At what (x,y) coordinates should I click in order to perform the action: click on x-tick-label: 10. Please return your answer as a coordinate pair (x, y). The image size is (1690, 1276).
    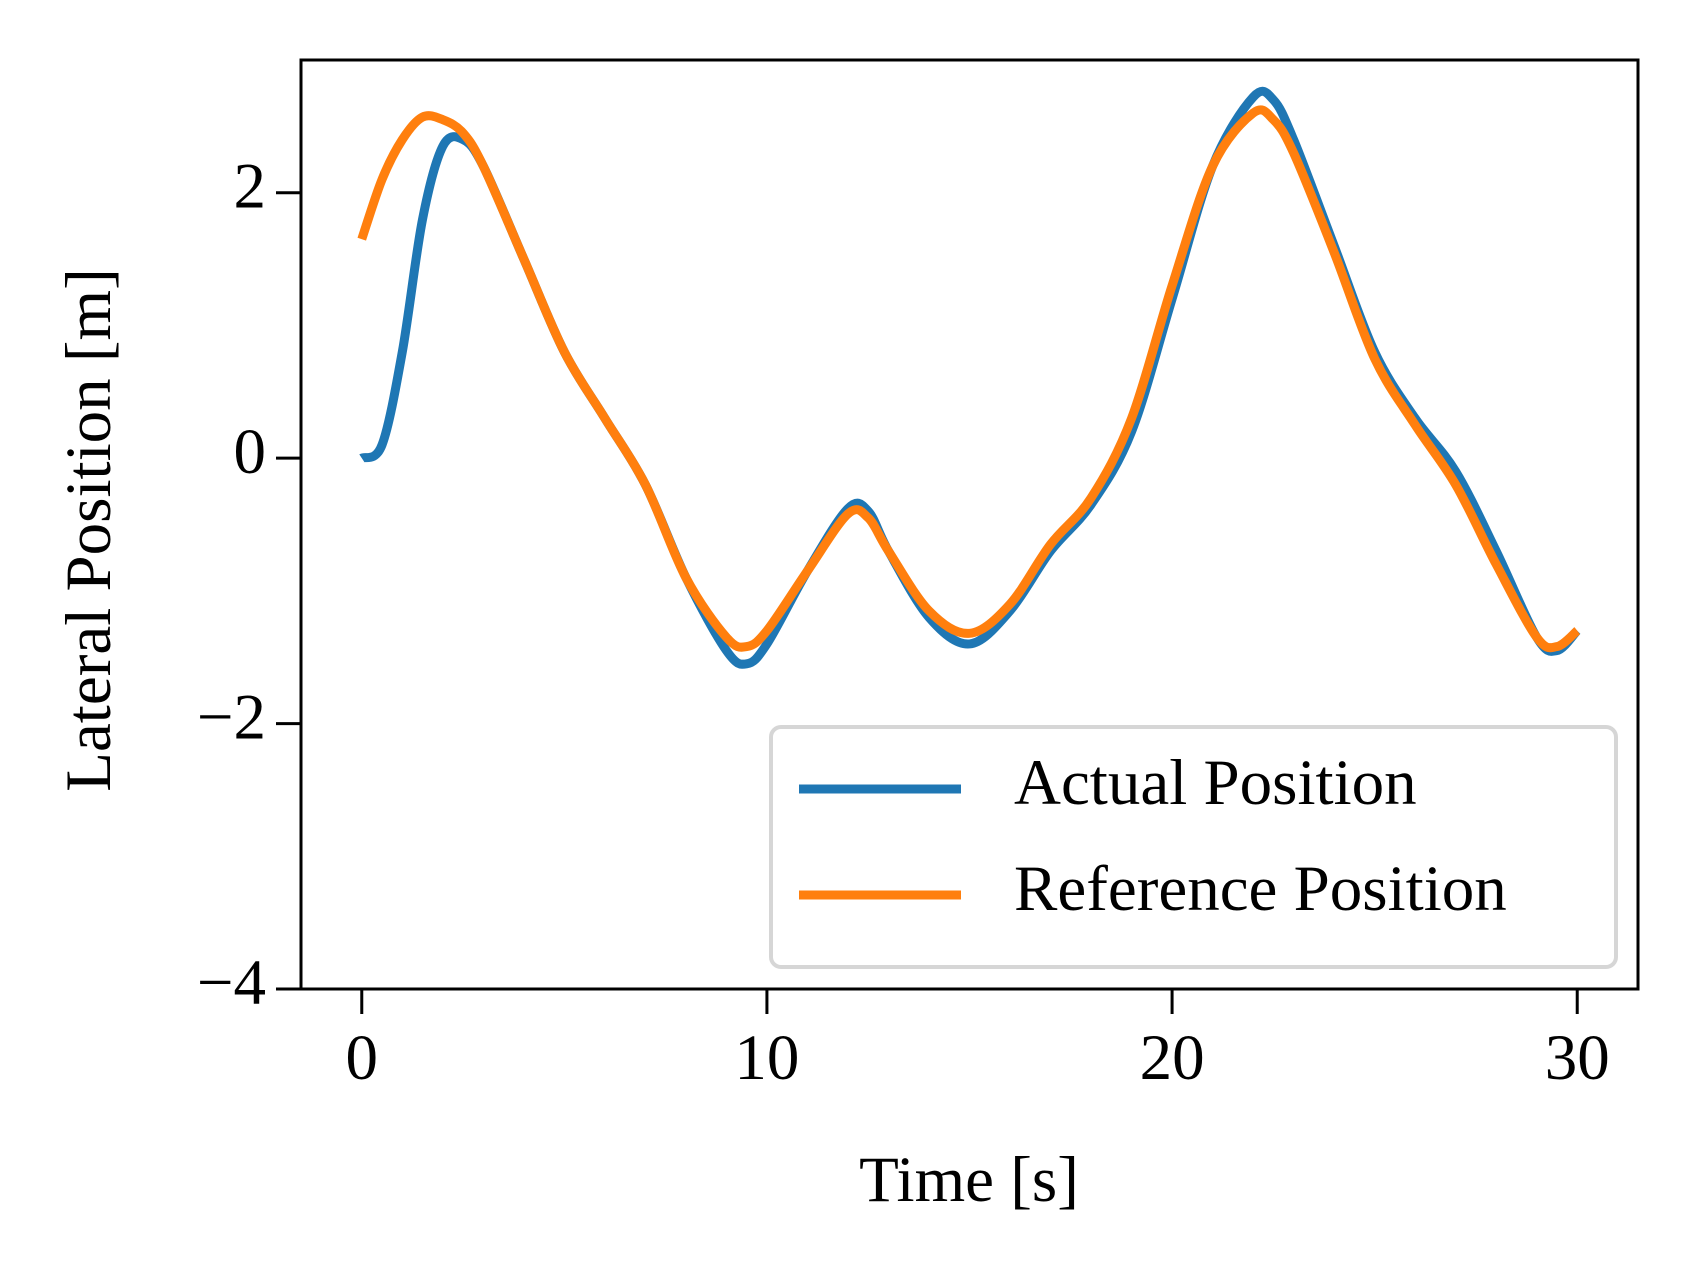
    Looking at the image, I should click on (766, 1058).